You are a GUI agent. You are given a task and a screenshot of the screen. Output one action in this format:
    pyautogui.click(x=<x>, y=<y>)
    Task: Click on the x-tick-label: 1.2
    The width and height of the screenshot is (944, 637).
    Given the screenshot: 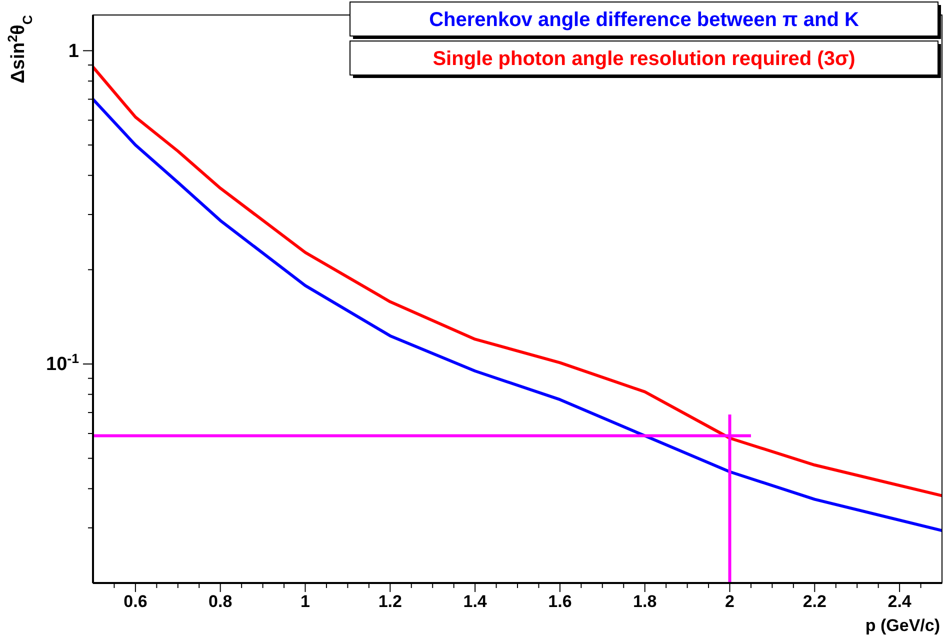 What is the action you would take?
    pyautogui.click(x=390, y=602)
    